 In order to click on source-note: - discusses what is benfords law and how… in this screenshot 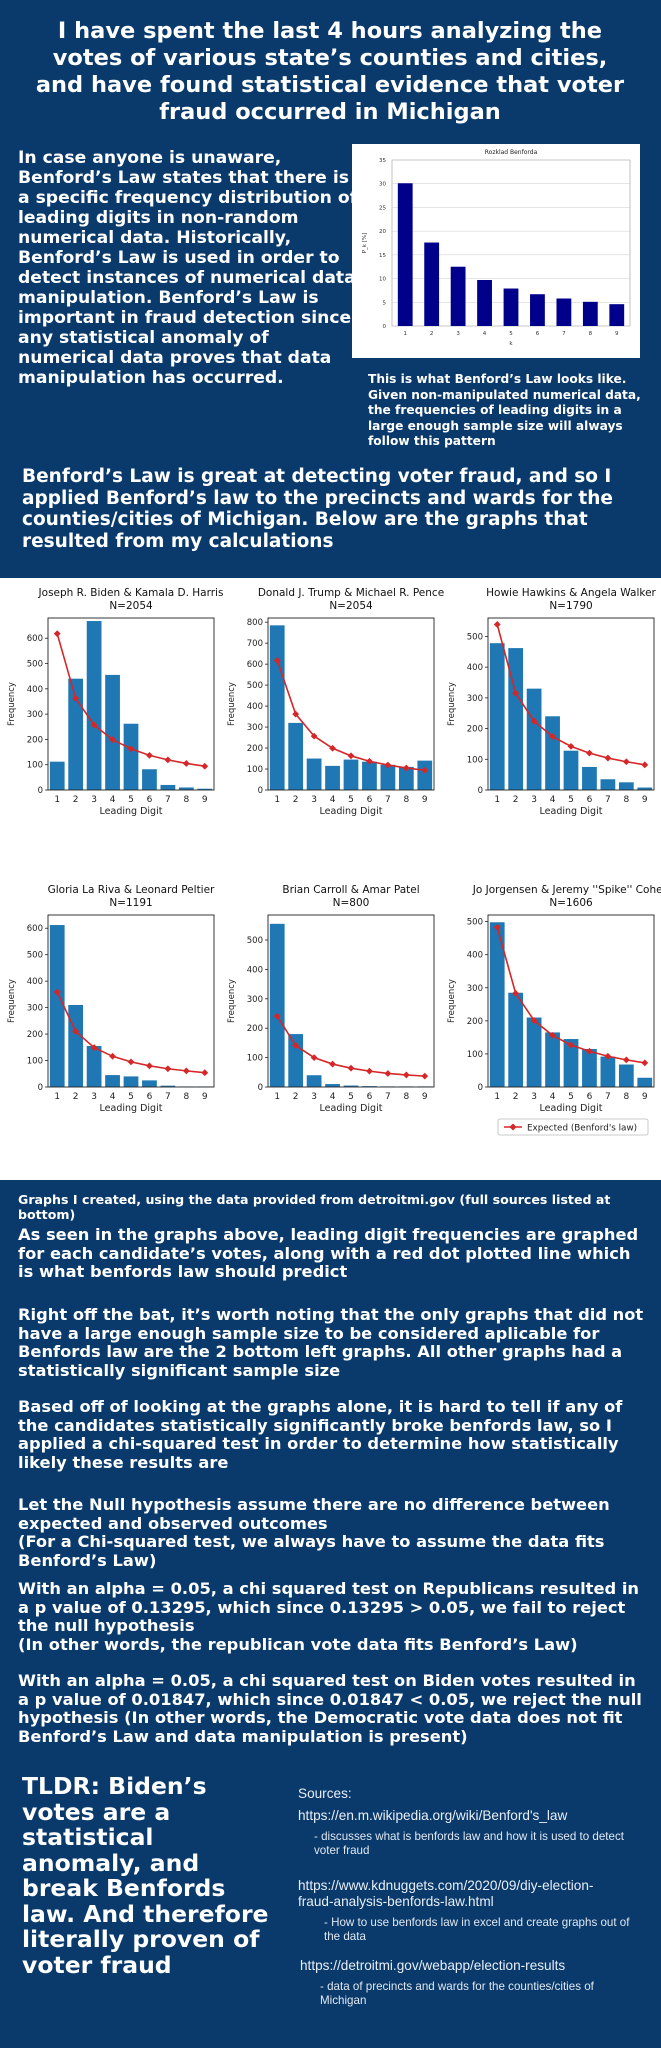, I will do `click(469, 1843)`.